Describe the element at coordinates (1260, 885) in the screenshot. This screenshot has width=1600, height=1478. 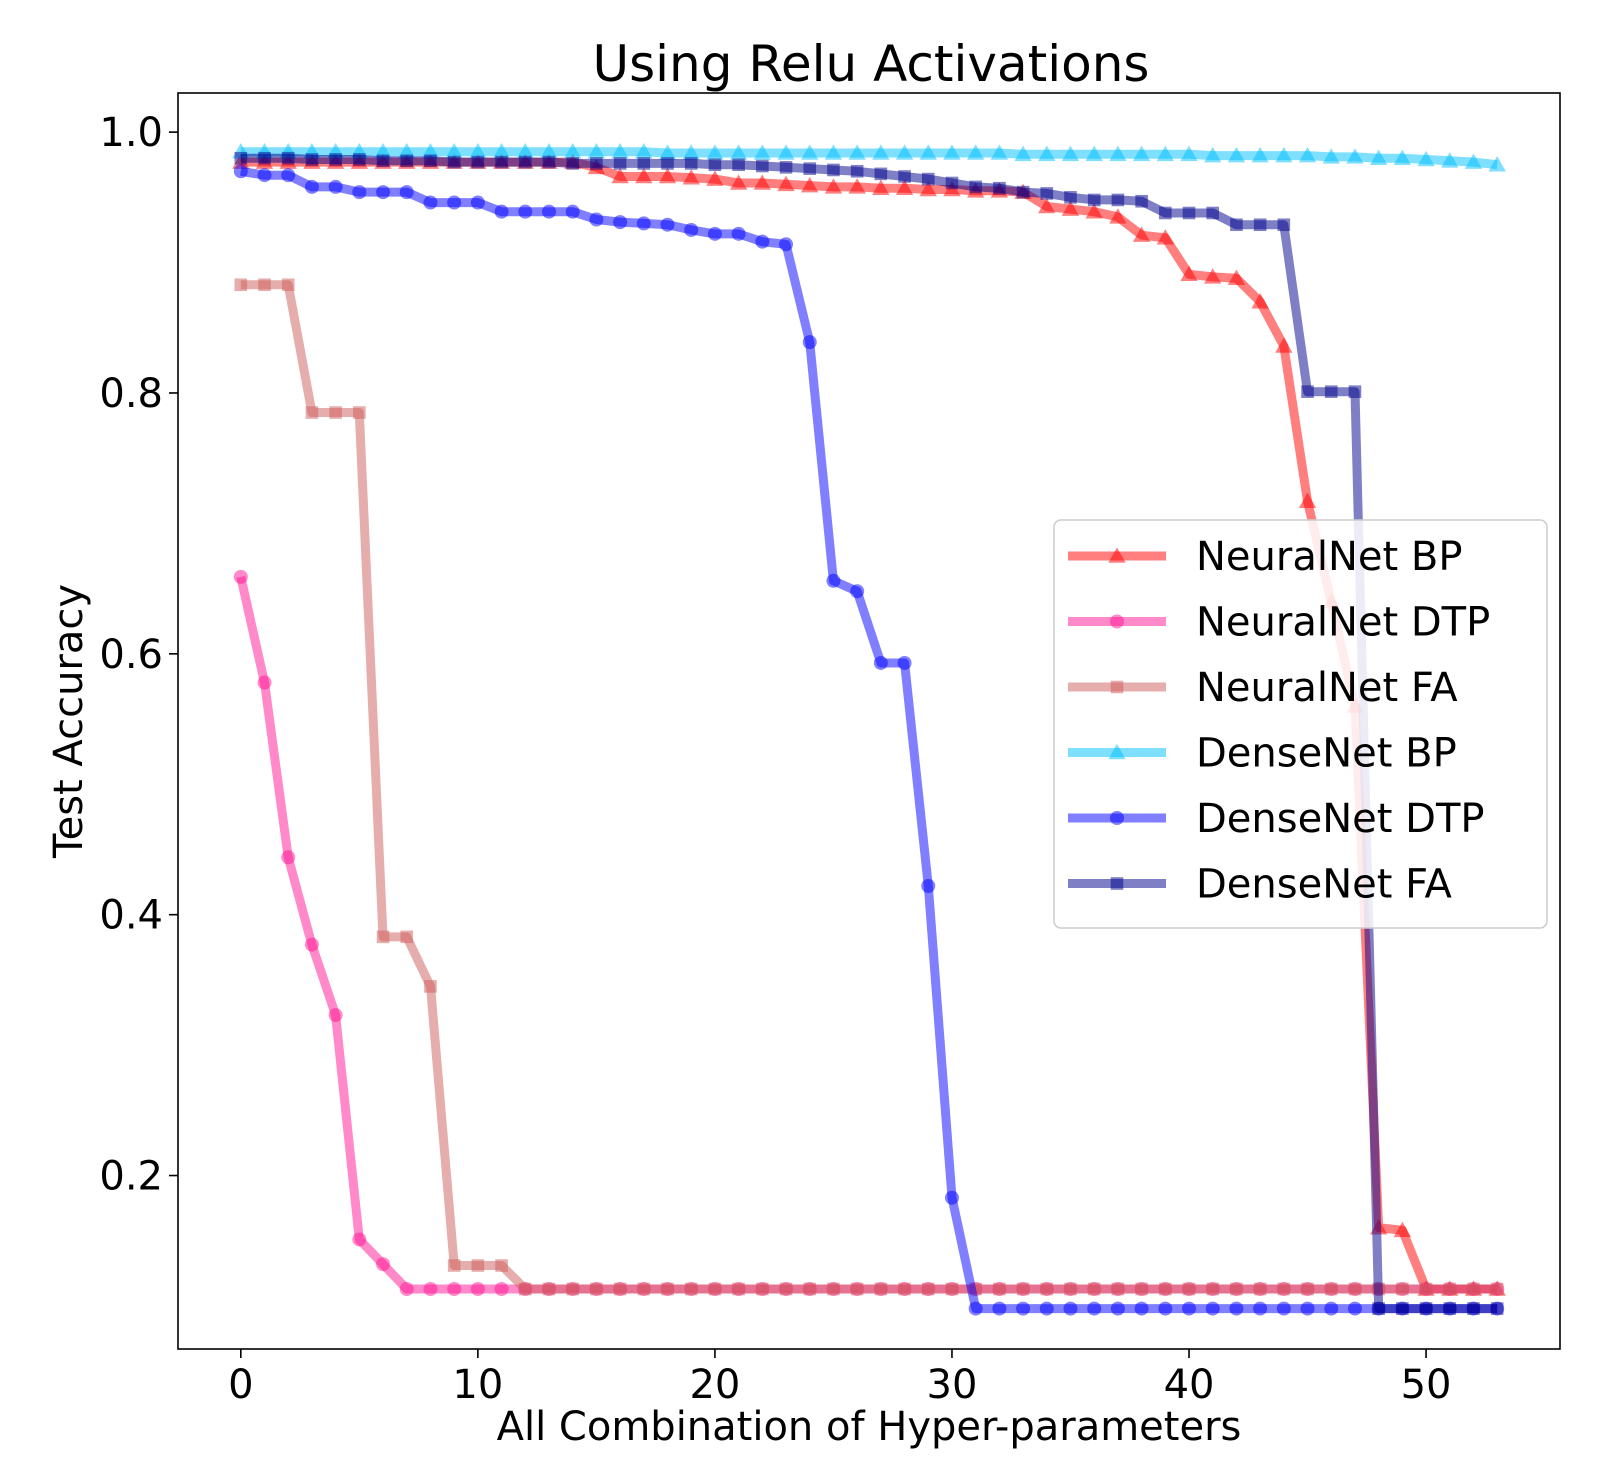
I see `legend-item-densenet-fa: DenseNet FA` at that location.